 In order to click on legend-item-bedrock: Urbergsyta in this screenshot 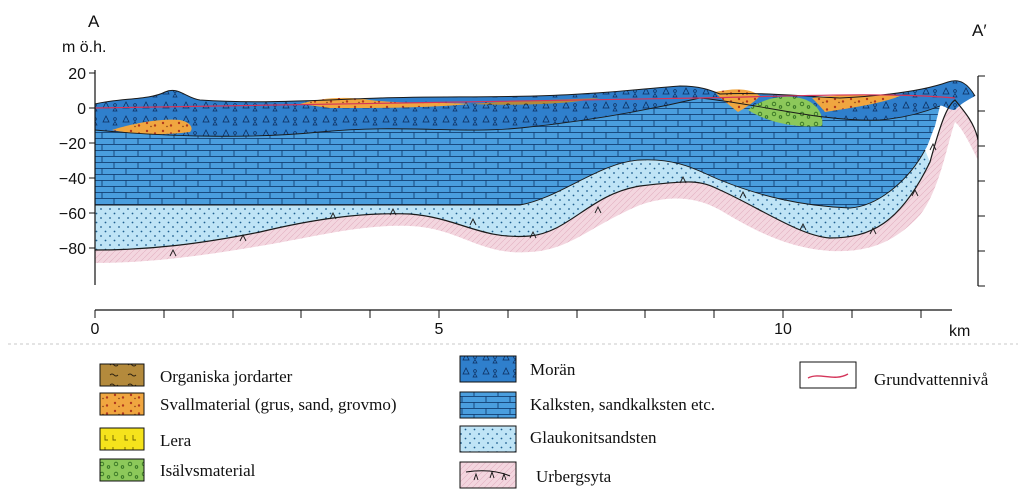, I will do `click(535, 475)`.